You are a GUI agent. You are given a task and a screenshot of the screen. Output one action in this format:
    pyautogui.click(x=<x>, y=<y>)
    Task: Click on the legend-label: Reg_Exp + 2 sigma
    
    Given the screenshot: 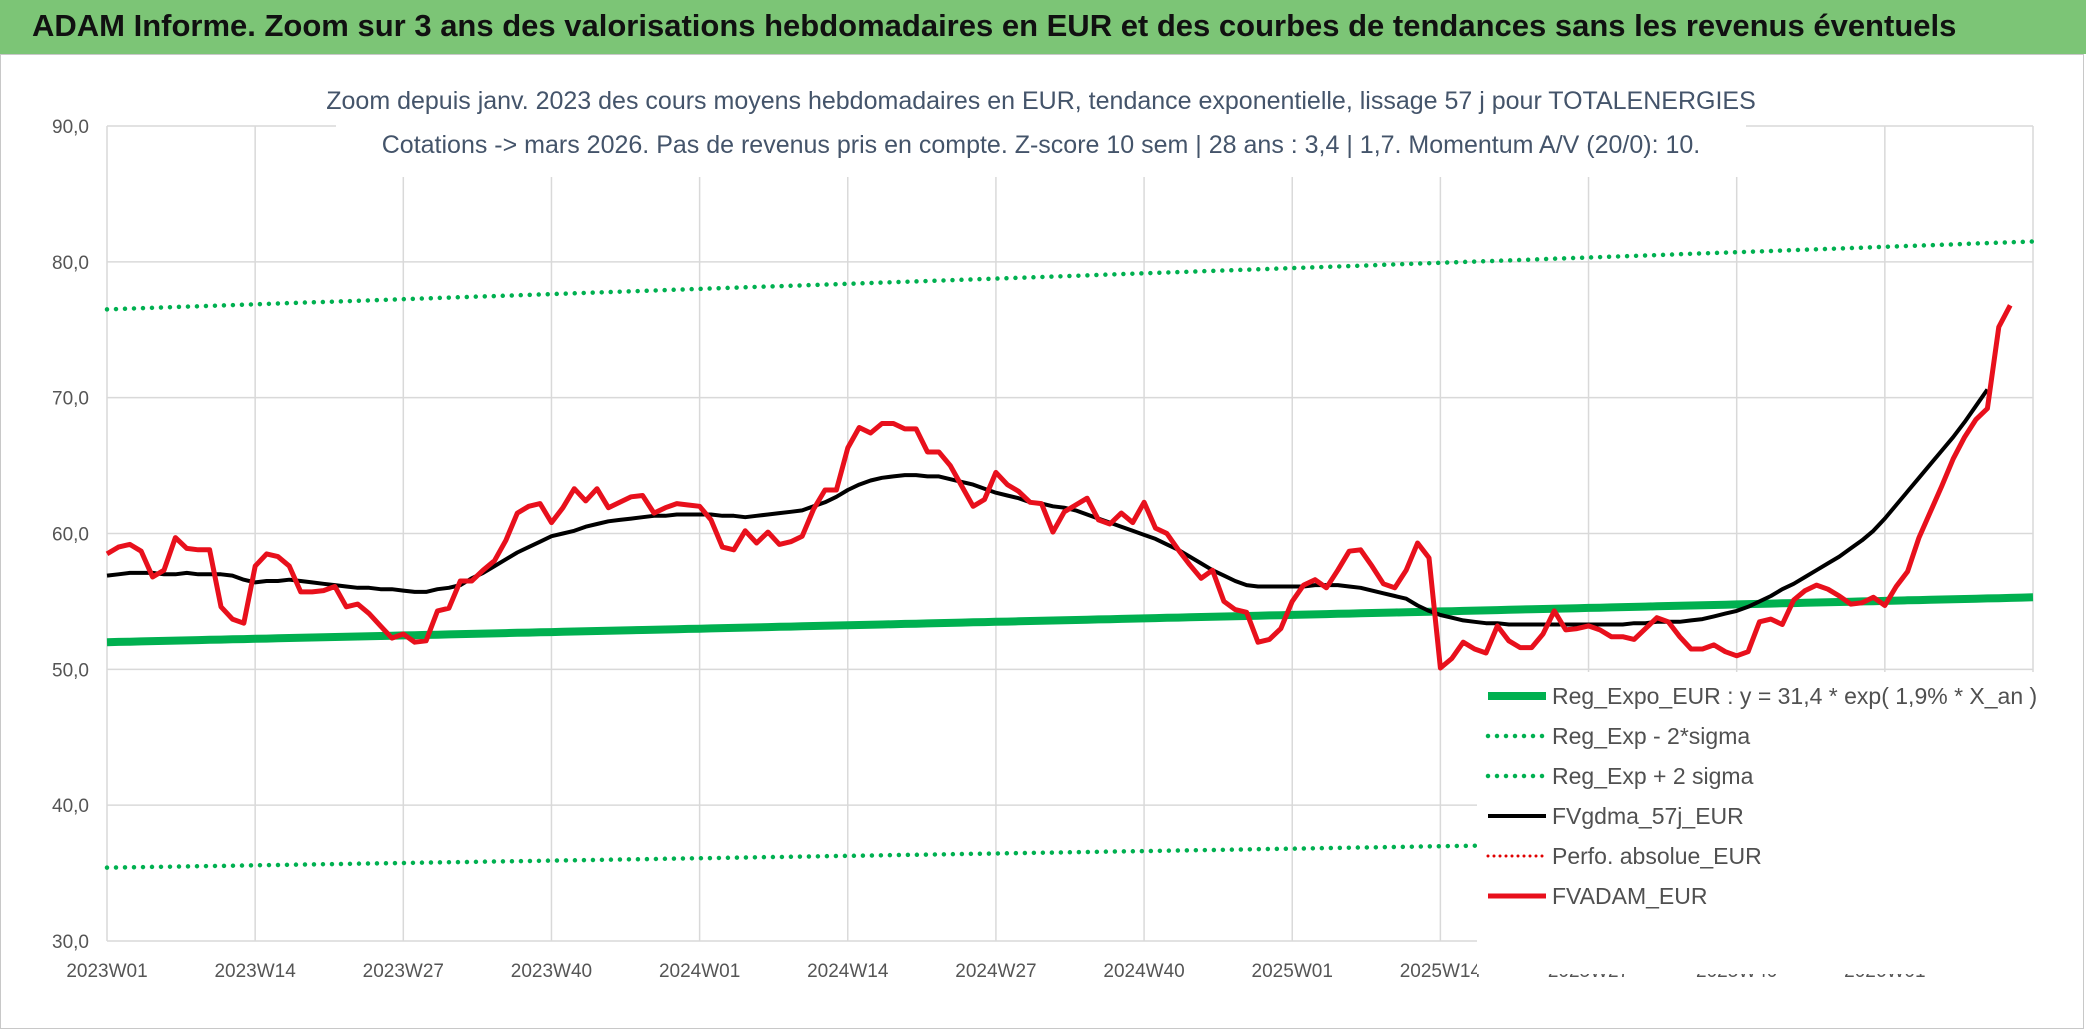 What is the action you would take?
    pyautogui.click(x=1653, y=776)
    